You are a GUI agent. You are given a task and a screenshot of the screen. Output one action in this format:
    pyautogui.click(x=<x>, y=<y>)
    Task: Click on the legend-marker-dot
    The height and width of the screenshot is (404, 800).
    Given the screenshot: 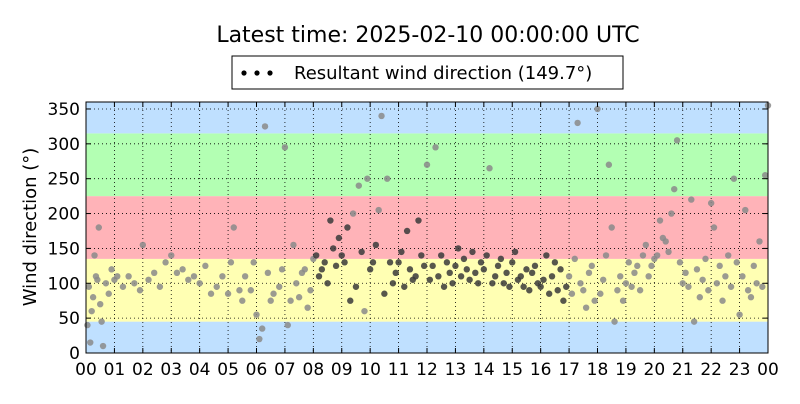 What is the action you would take?
    pyautogui.click(x=270, y=73)
    